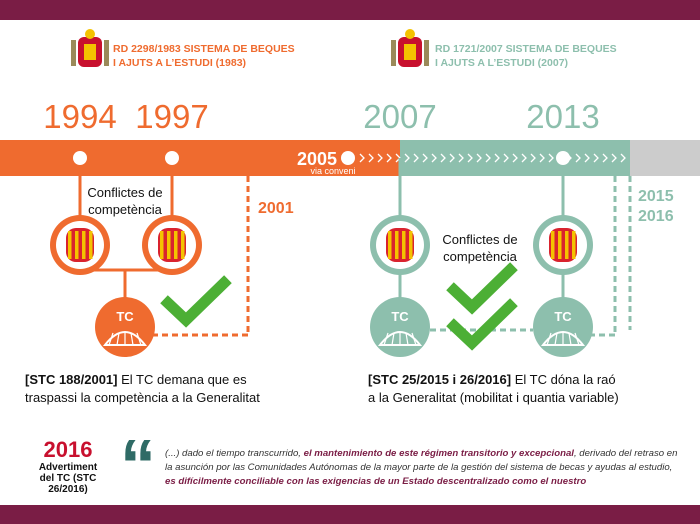 The height and width of the screenshot is (524, 700). What do you see at coordinates (440, 379) in the screenshot?
I see `lead: [STC 25/2015 i 26/2016]` at bounding box center [440, 379].